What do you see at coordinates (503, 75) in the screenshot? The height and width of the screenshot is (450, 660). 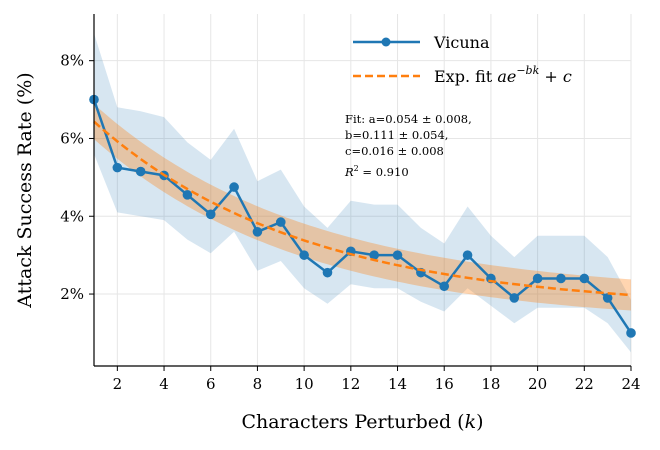 I see `legend-label-exp-fit: Exp. fit ae−bk + c` at bounding box center [503, 75].